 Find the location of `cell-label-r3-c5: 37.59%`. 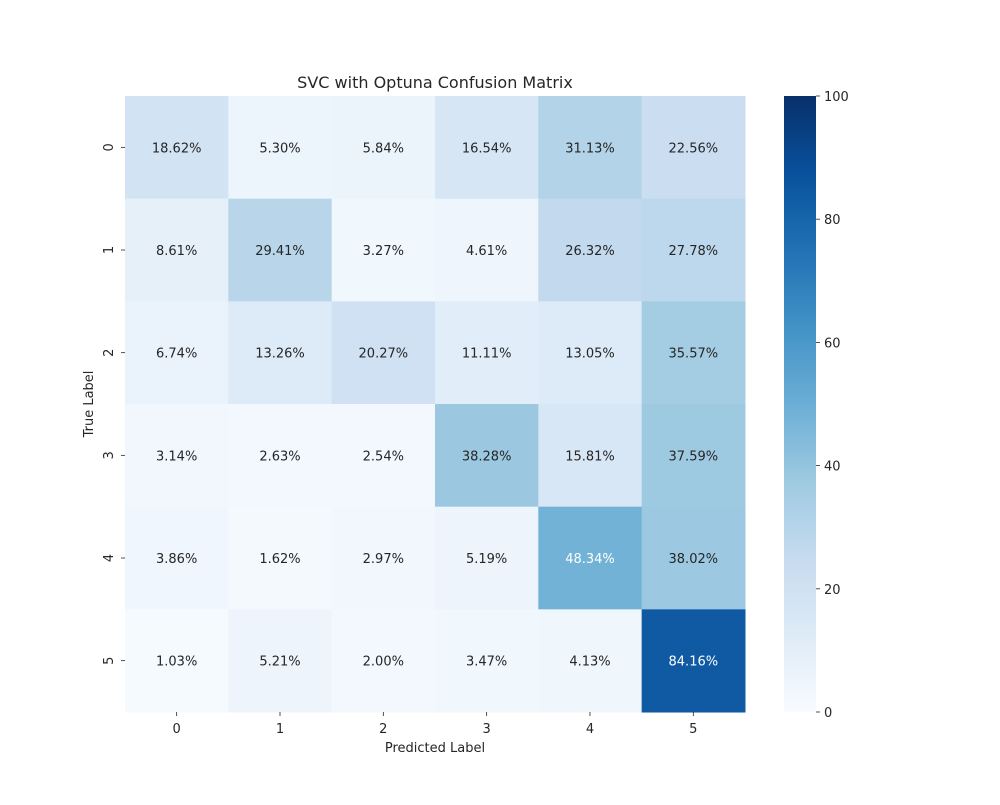

cell-label-r3-c5: 37.59% is located at coordinates (694, 456).